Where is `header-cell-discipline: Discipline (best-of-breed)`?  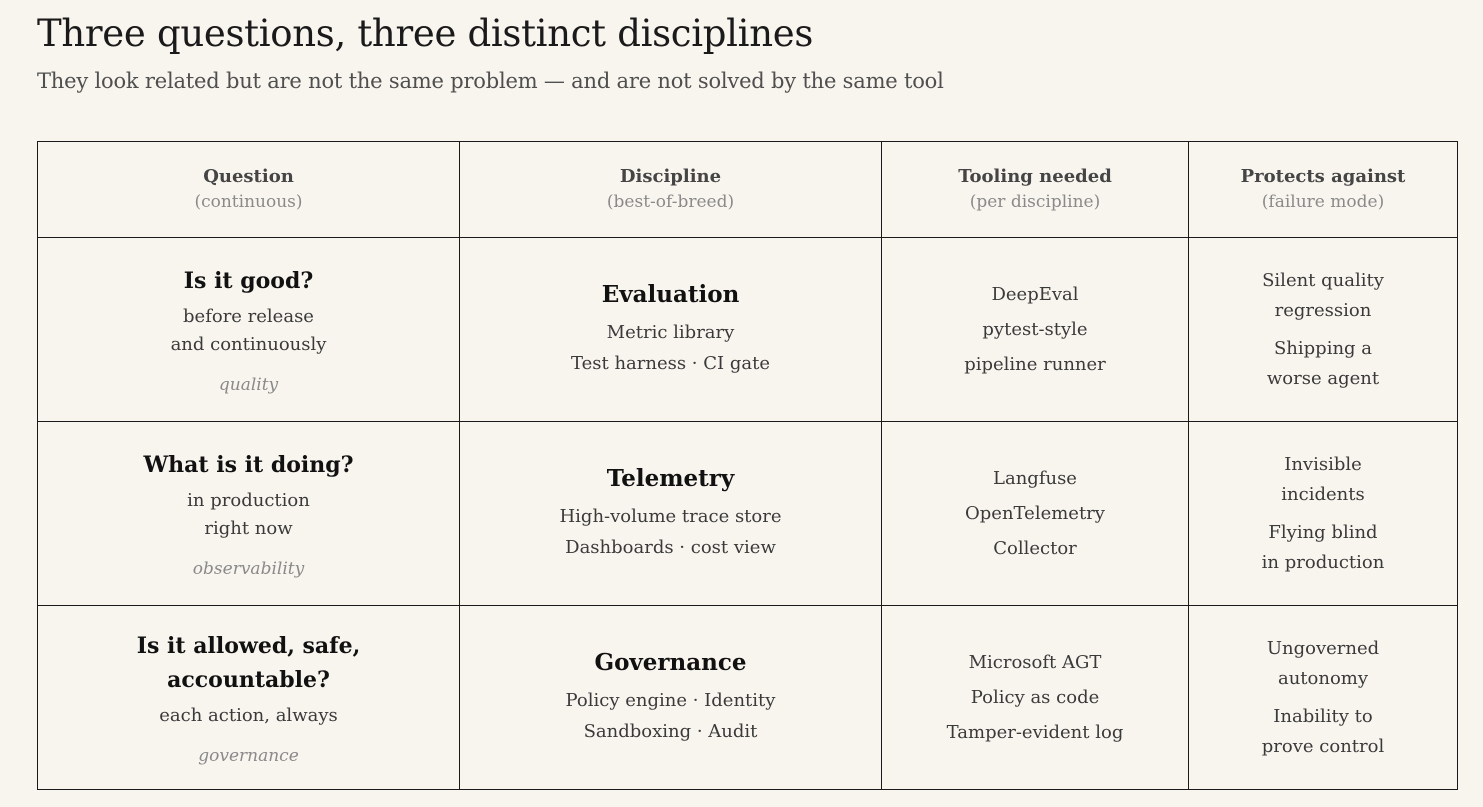 header-cell-discipline: Discipline (best-of-breed) is located at coordinates (670, 189).